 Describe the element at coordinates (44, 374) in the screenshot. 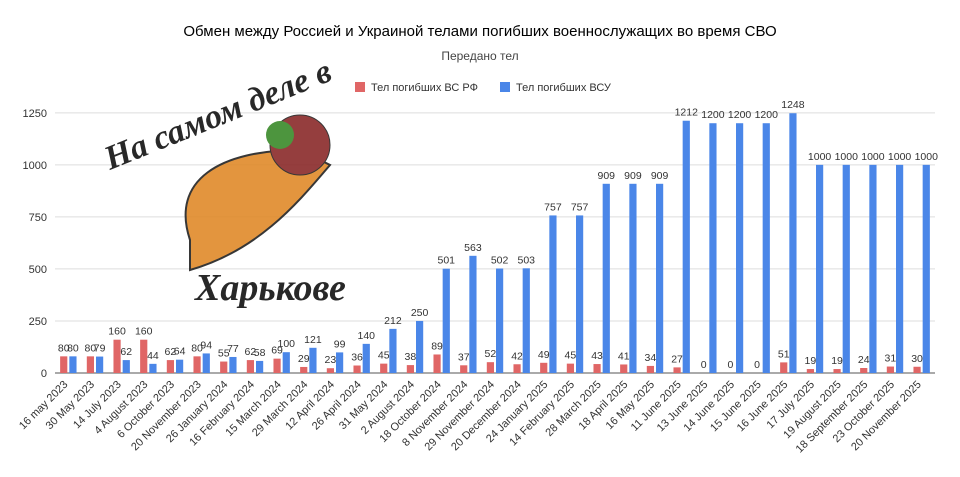

I see `y-tick-label: 0` at that location.